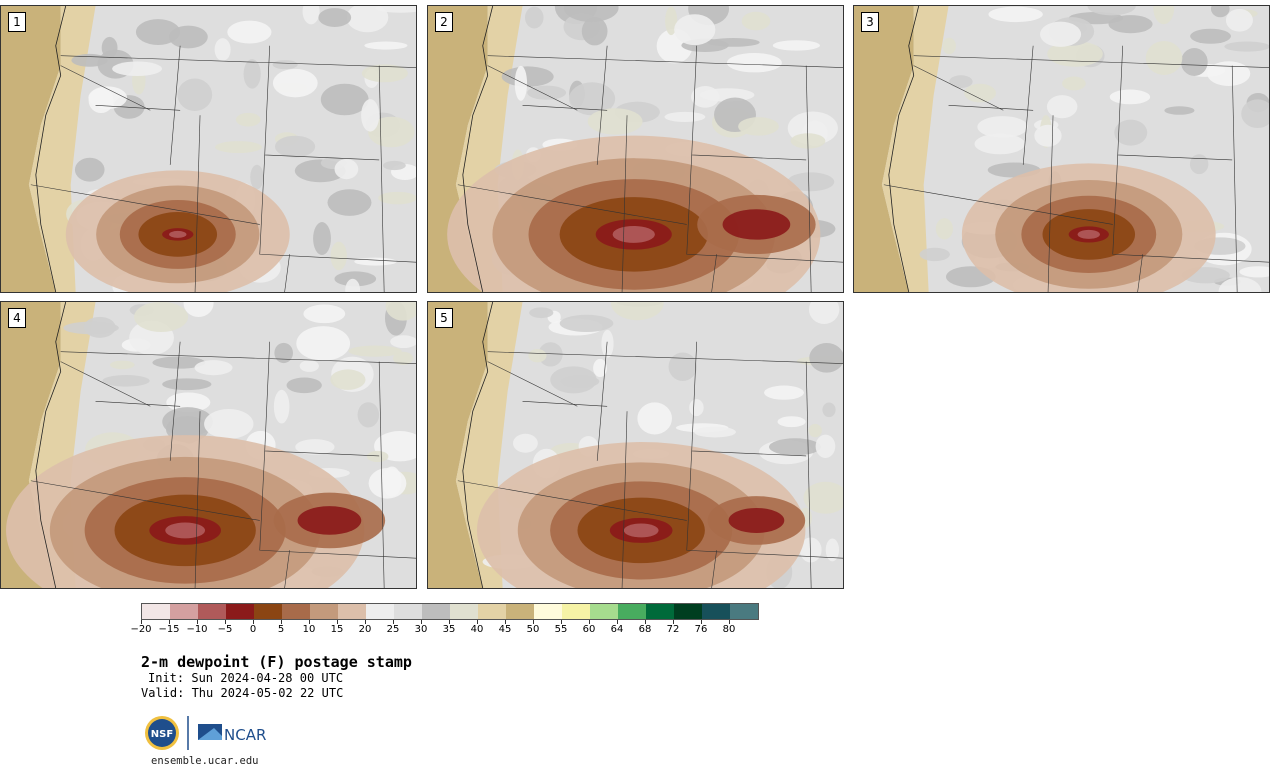 This screenshot has height=773, width=1280. I want to click on colorbar-tick-label: −5, so click(225, 629).